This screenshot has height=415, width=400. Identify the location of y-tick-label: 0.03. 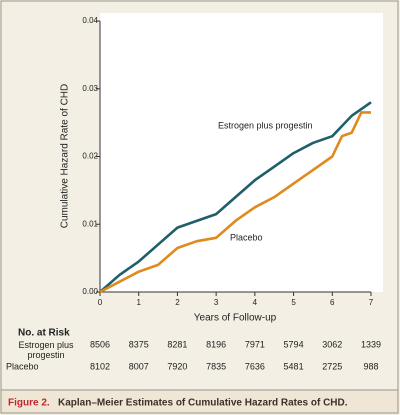
(90, 88).